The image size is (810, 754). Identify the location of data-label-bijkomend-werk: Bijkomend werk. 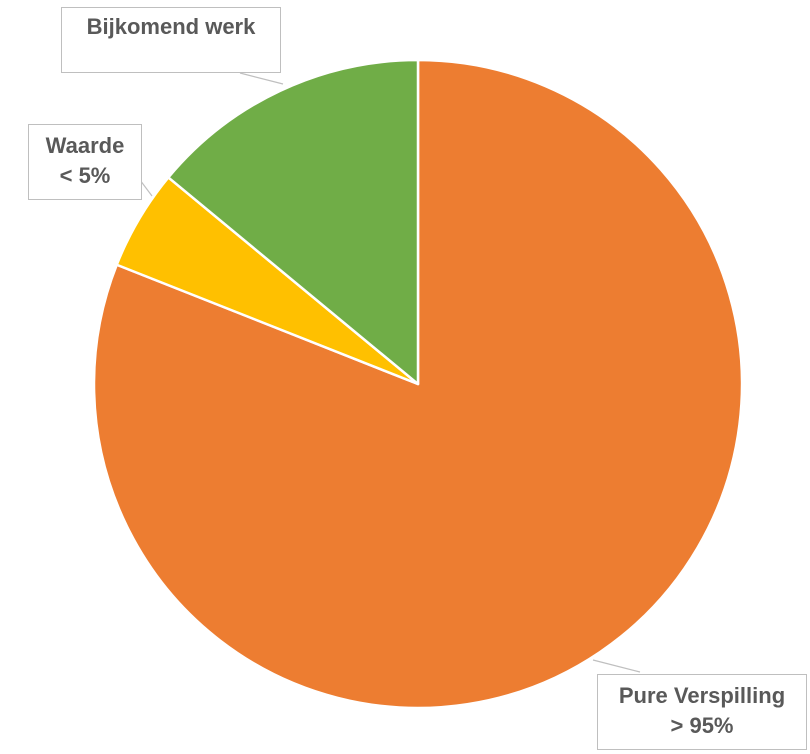
(171, 40).